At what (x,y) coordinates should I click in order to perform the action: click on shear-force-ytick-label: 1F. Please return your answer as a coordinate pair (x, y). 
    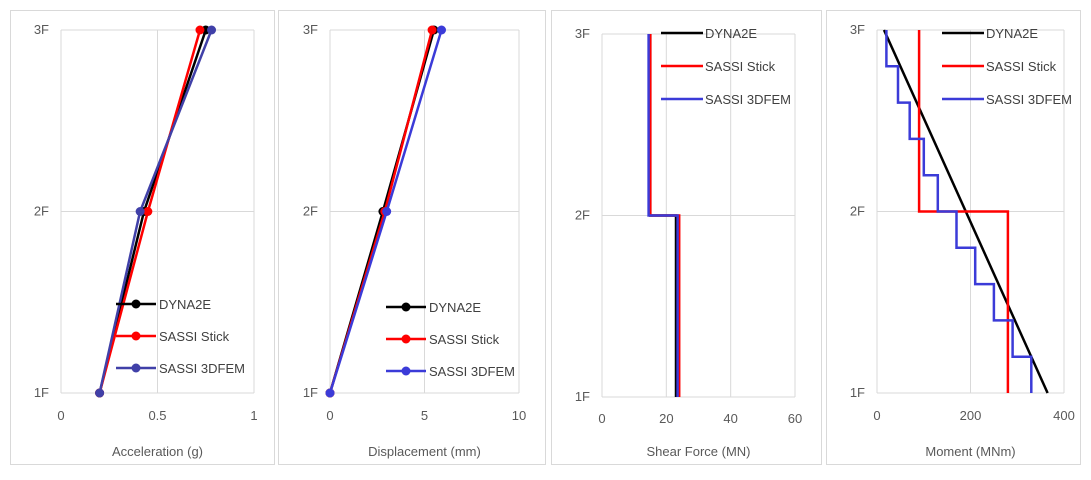
    Looking at the image, I should click on (582, 396).